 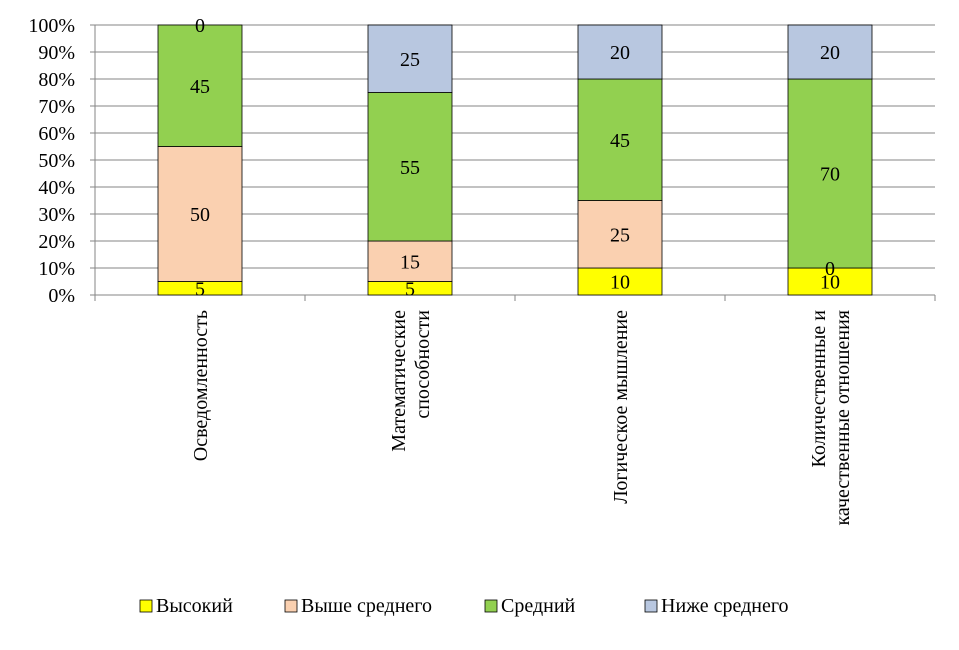 What do you see at coordinates (366, 606) in the screenshot?
I see `legend-entry: Выше среднего` at bounding box center [366, 606].